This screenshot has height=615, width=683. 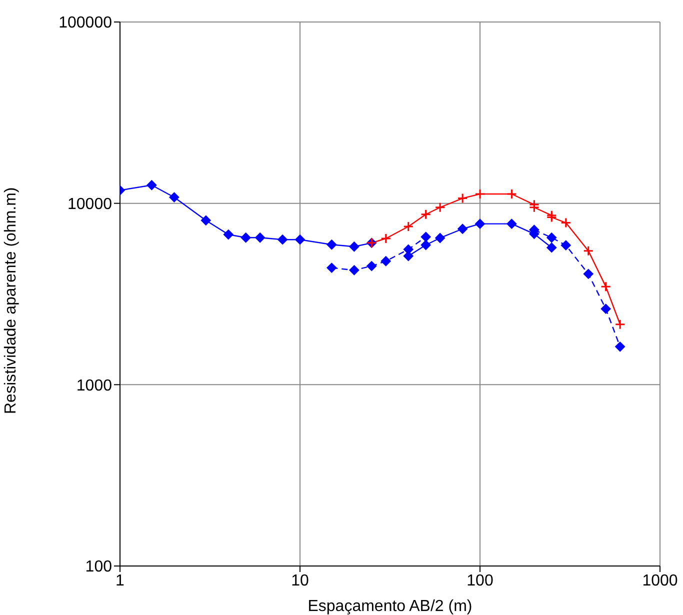 What do you see at coordinates (98, 567) in the screenshot?
I see `y-tick-label: 100` at bounding box center [98, 567].